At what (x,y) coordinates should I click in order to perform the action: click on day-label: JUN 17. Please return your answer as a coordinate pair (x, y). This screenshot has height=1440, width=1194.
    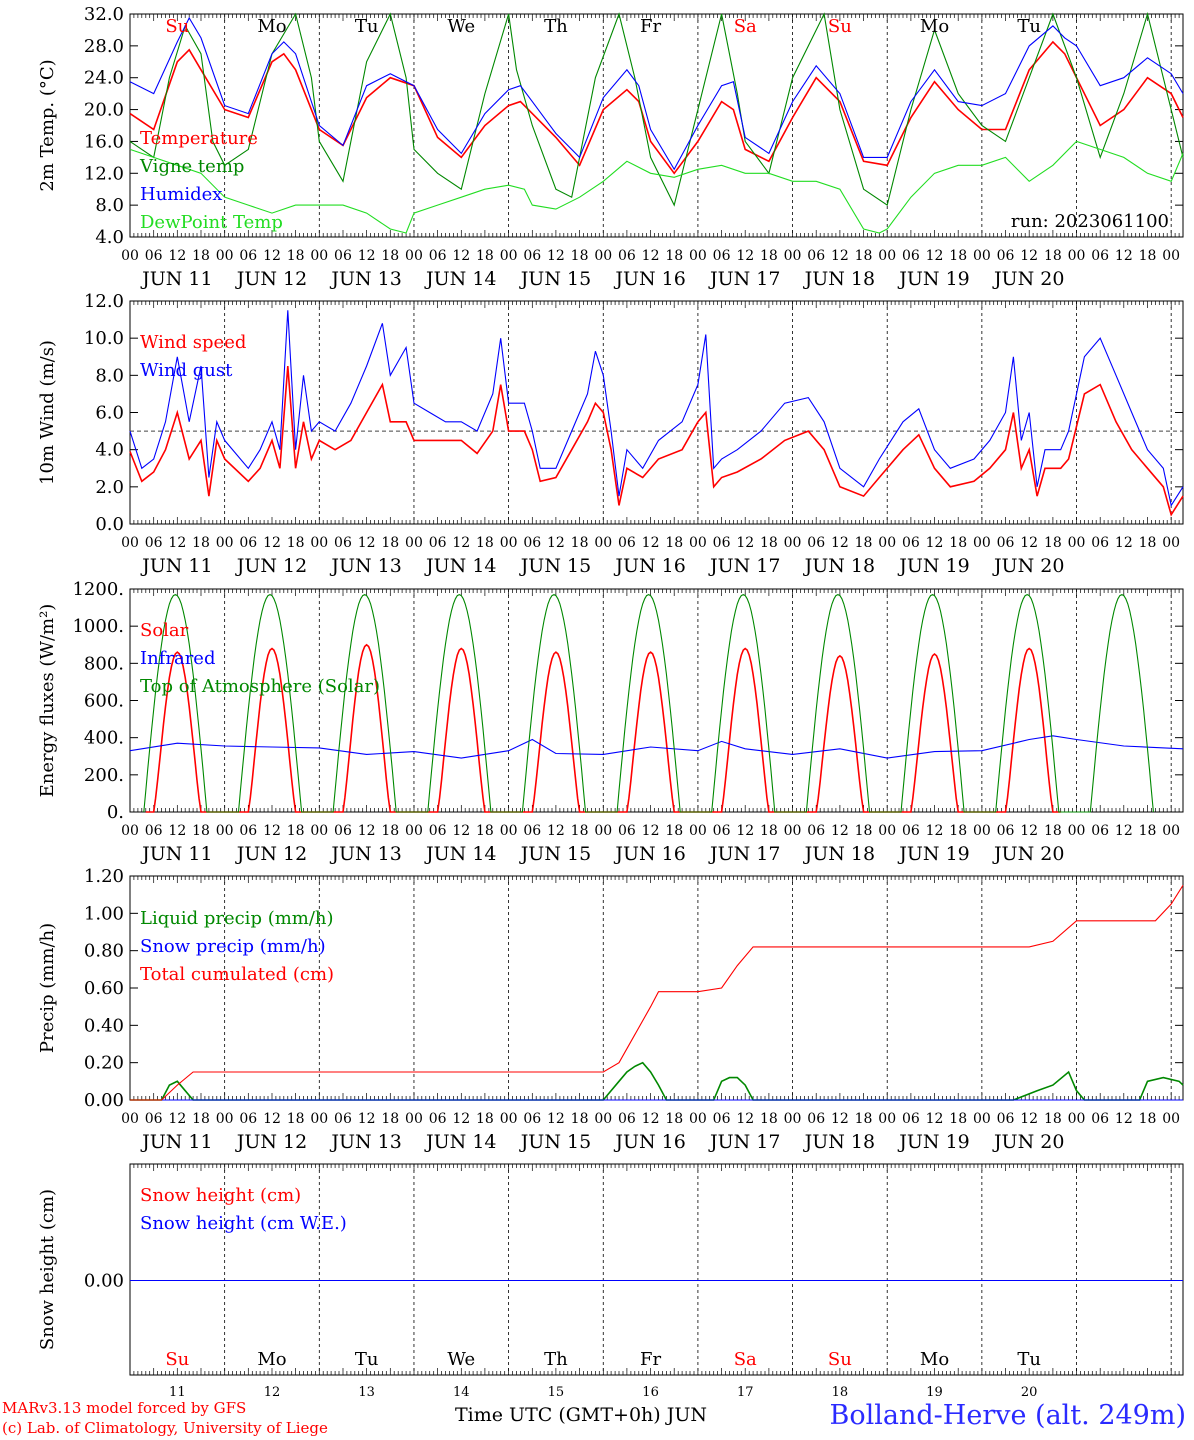
    Looking at the image, I should click on (744, 566).